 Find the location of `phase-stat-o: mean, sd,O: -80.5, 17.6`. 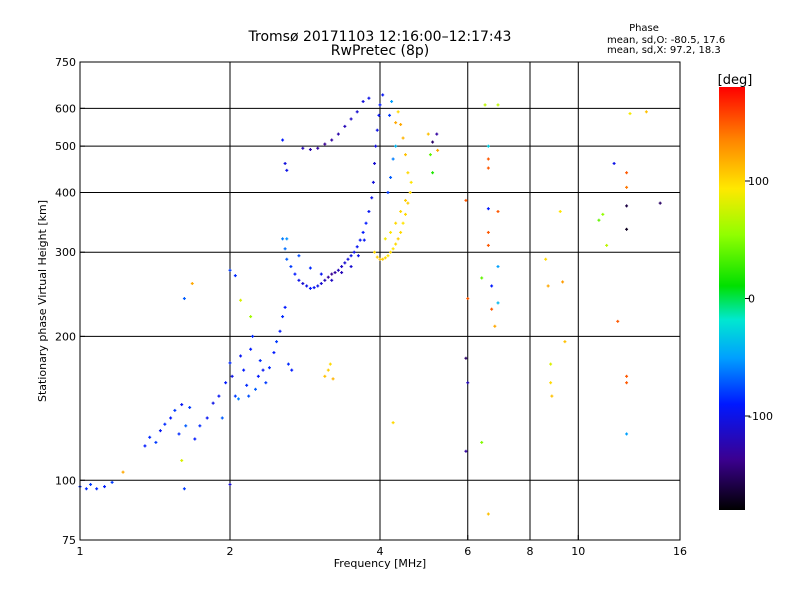

phase-stat-o: mean, sd,O: -80.5, 17.6 is located at coordinates (666, 40).